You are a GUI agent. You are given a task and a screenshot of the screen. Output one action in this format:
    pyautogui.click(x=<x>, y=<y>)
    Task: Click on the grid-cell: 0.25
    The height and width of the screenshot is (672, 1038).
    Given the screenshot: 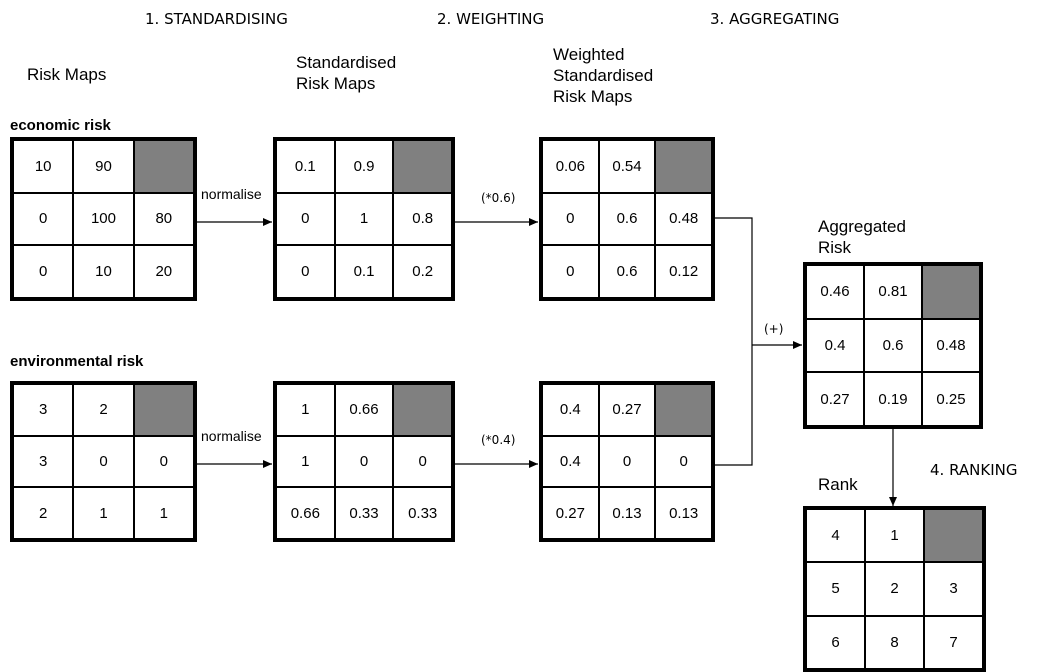 What is the action you would take?
    pyautogui.click(x=951, y=399)
    